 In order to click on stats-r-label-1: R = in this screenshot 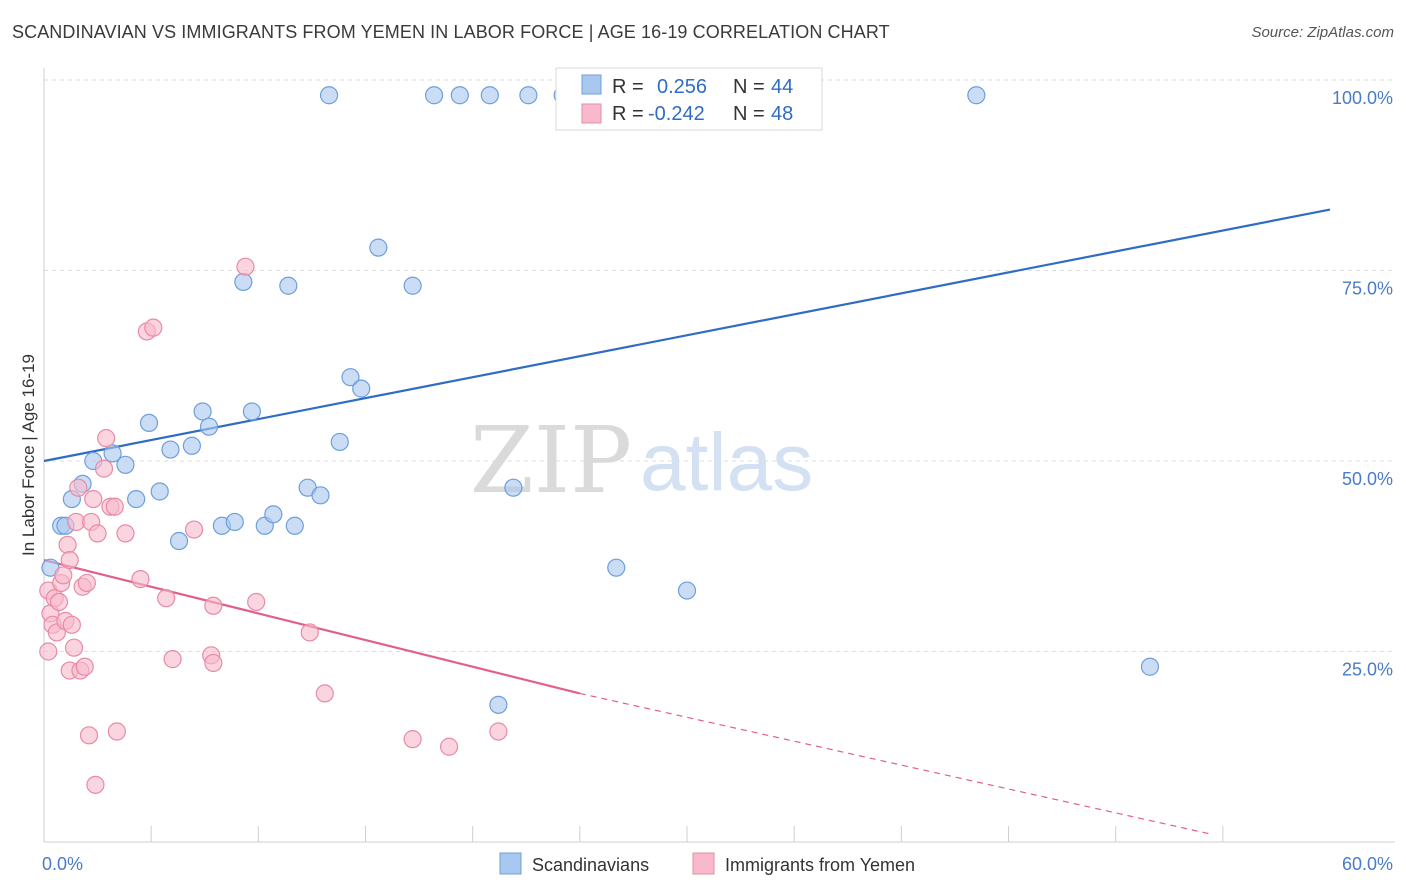, I will do `click(628, 87)`.